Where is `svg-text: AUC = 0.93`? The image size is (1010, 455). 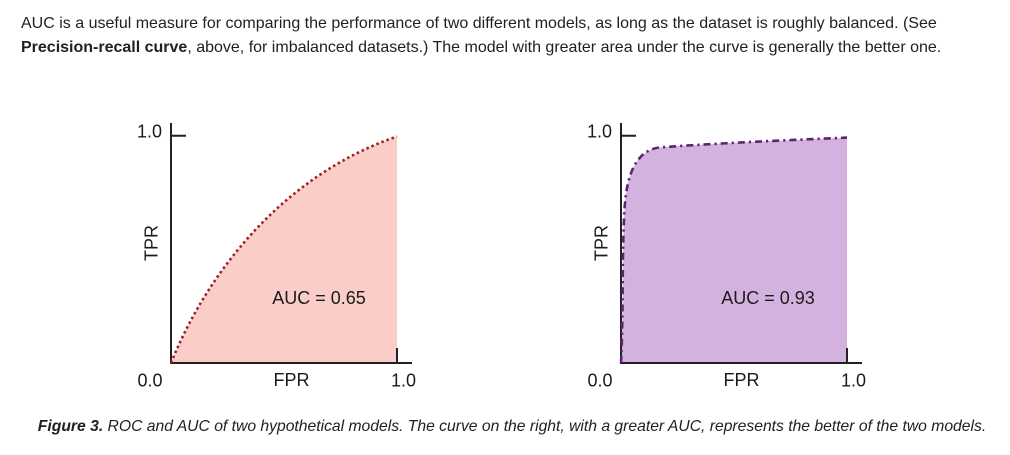 svg-text: AUC = 0.93 is located at coordinates (768, 298).